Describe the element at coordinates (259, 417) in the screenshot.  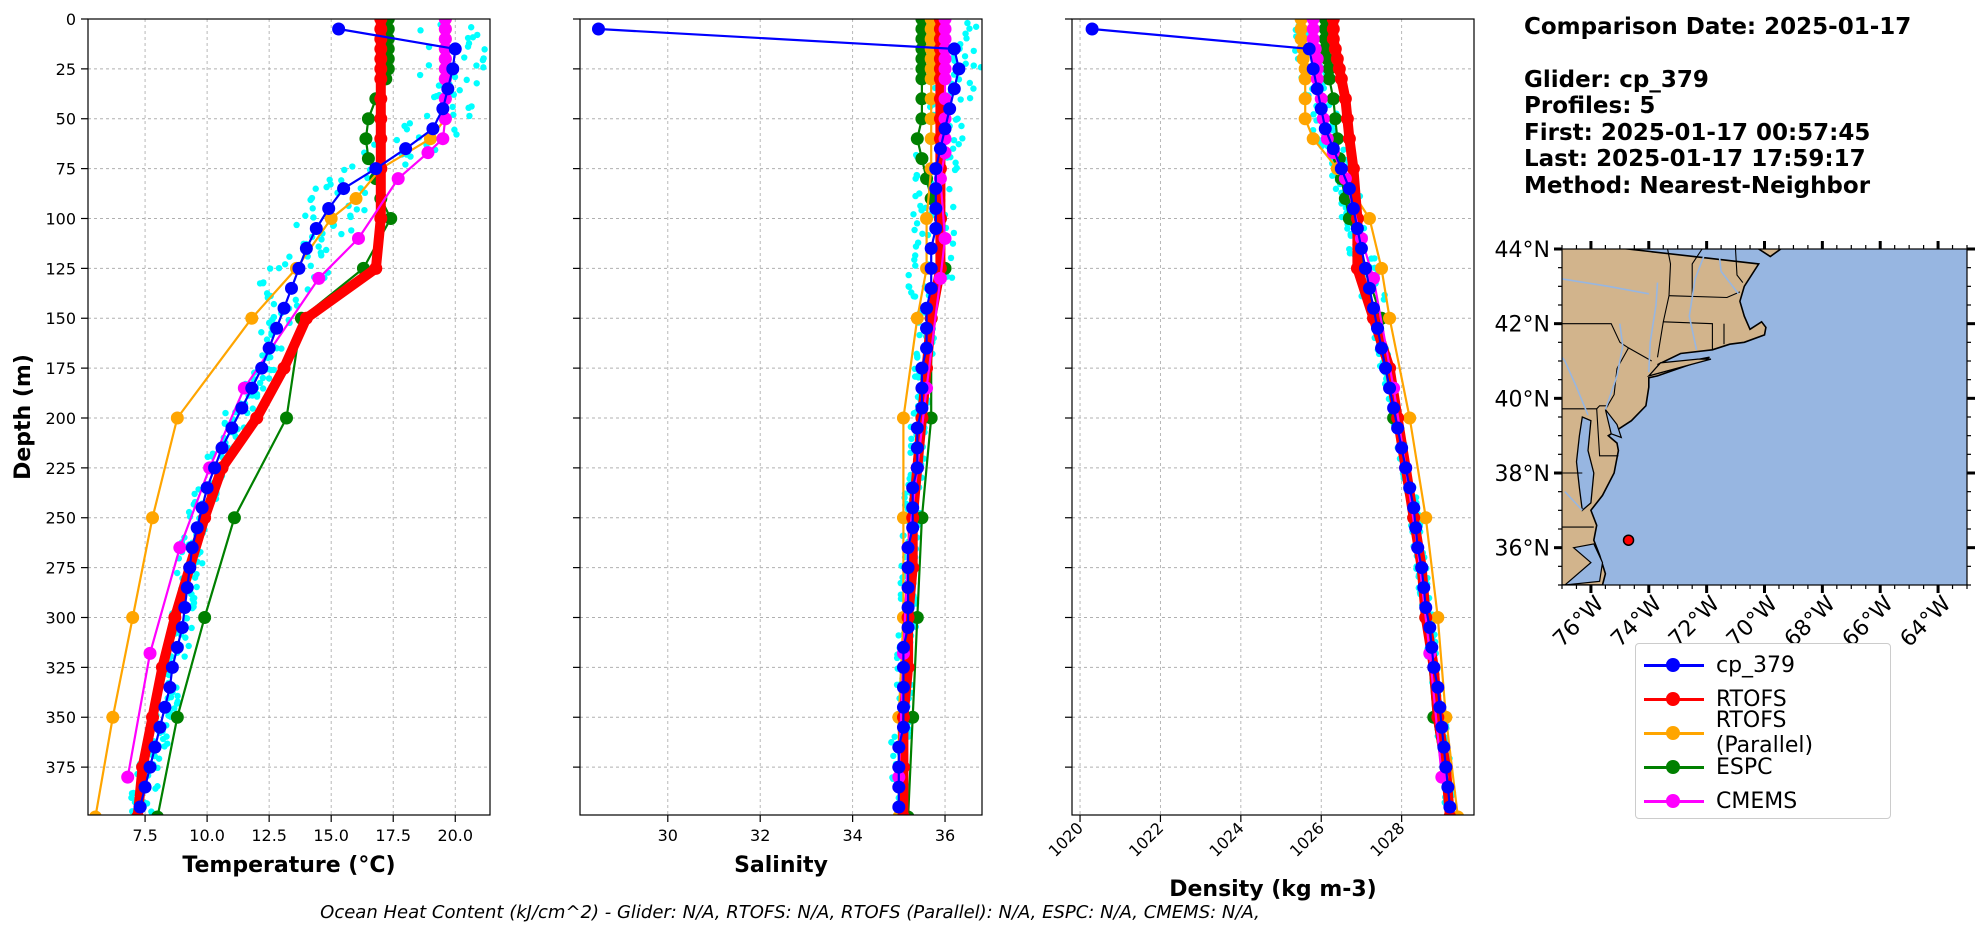
I see `series-rtofs` at that location.